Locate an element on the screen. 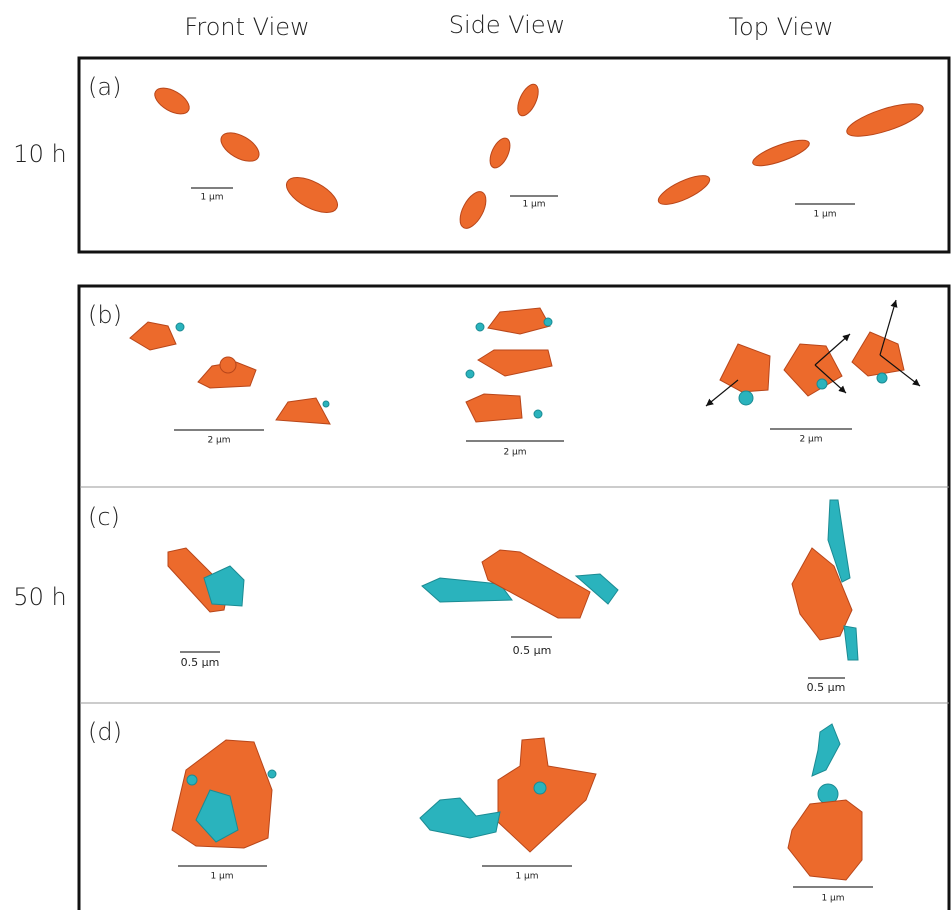 The width and height of the screenshot is (951, 910). column-header: Side View is located at coordinates (507, 25).